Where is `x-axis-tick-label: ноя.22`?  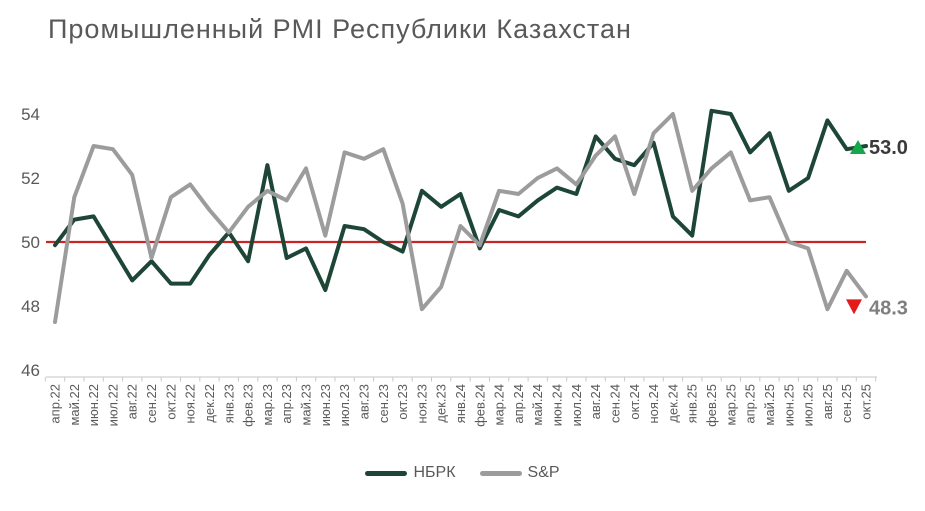 x-axis-tick-label: ноя.22 is located at coordinates (190, 404).